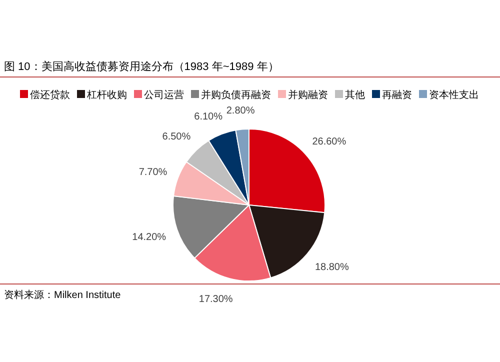  Describe the element at coordinates (208, 116) in the screenshot. I see `data-label: 6.10%` at that location.